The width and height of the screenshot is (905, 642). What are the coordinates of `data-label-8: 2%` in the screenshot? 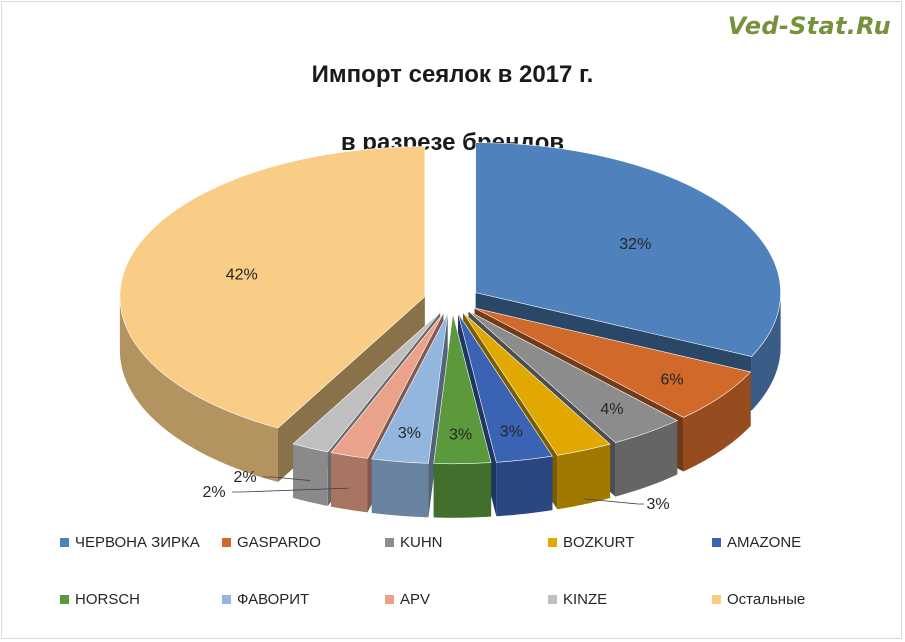 It's located at (213, 492).